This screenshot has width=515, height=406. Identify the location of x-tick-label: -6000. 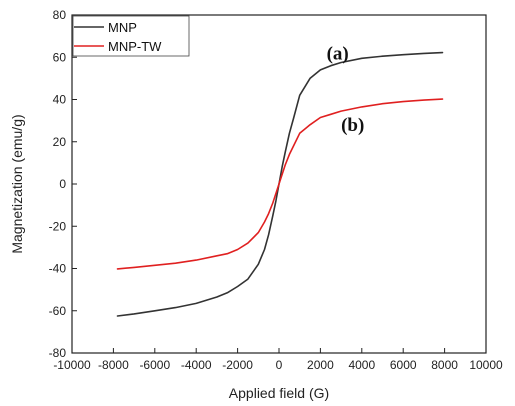
(154, 365).